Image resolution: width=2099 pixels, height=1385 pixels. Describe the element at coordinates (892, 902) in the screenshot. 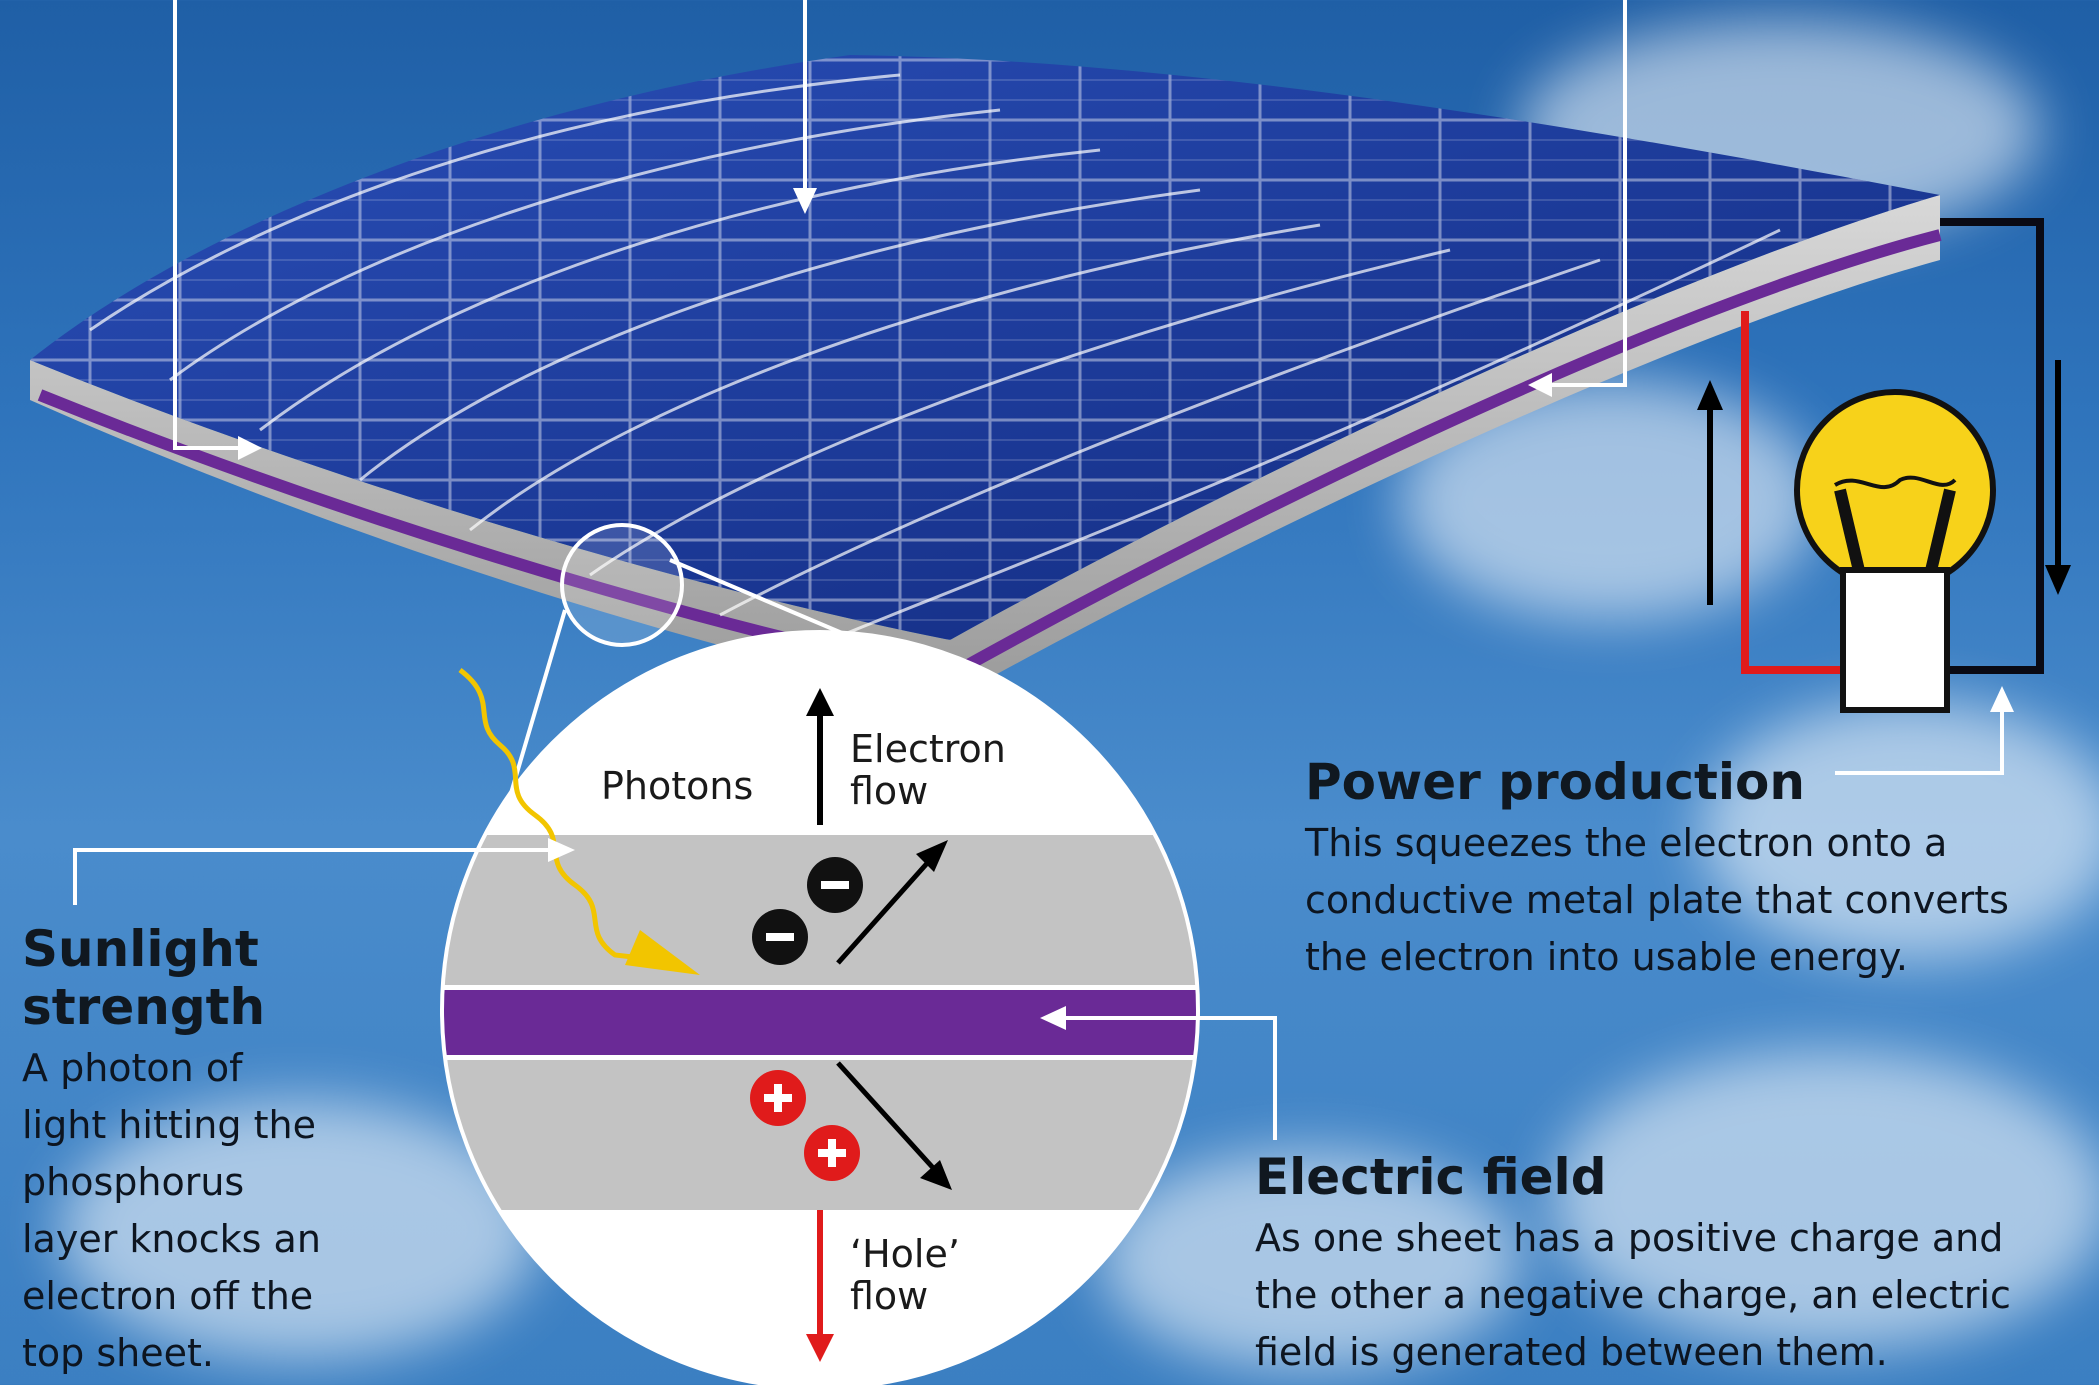

I see `electron-drift-arrow` at that location.